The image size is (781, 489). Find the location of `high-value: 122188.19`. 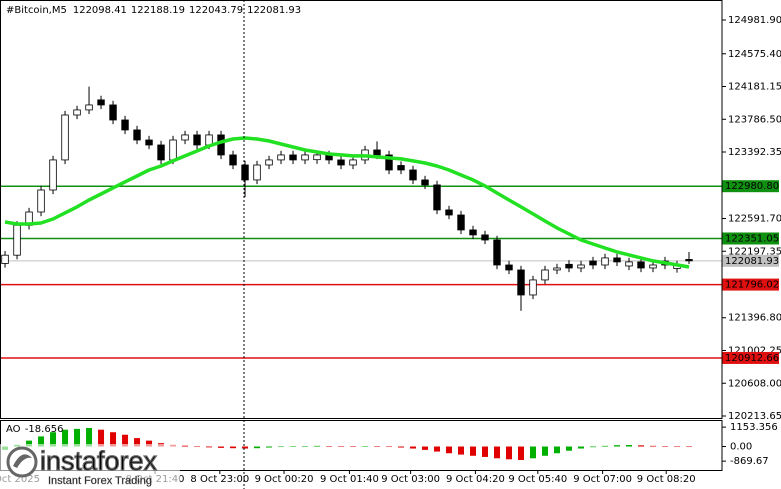

high-value: 122188.19 is located at coordinates (158, 10).